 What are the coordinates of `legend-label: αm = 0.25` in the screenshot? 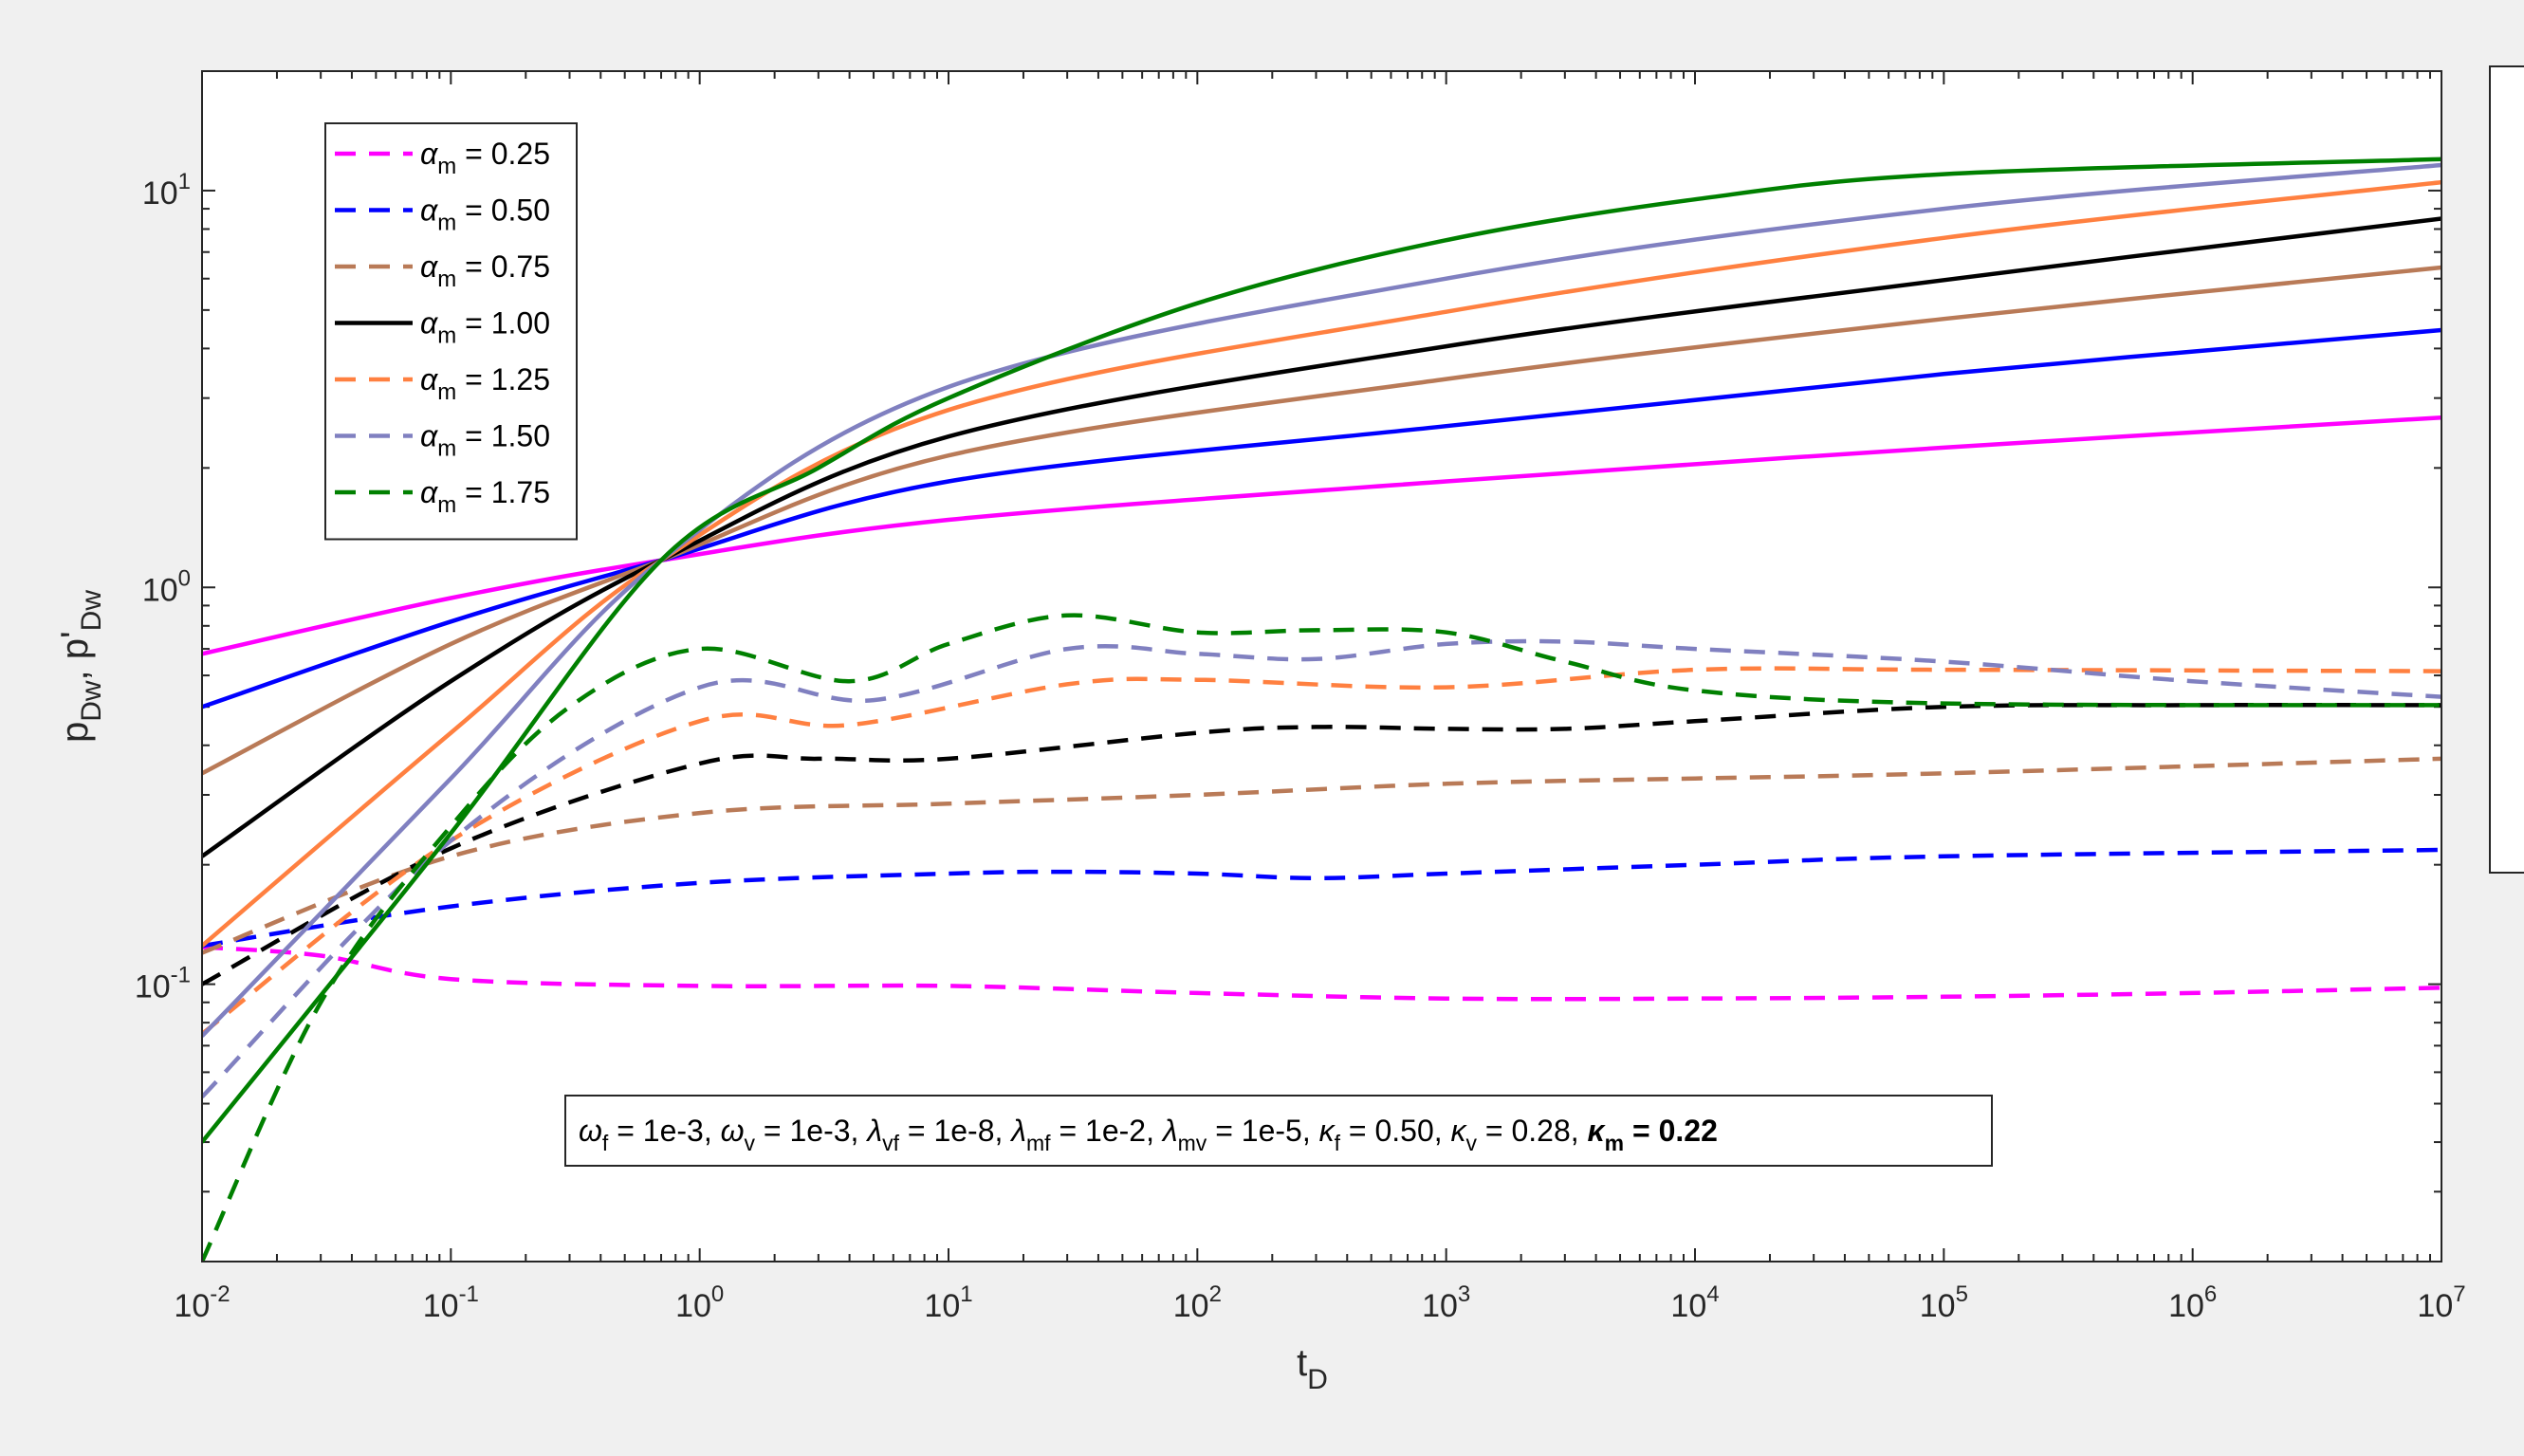 It's located at (485, 158).